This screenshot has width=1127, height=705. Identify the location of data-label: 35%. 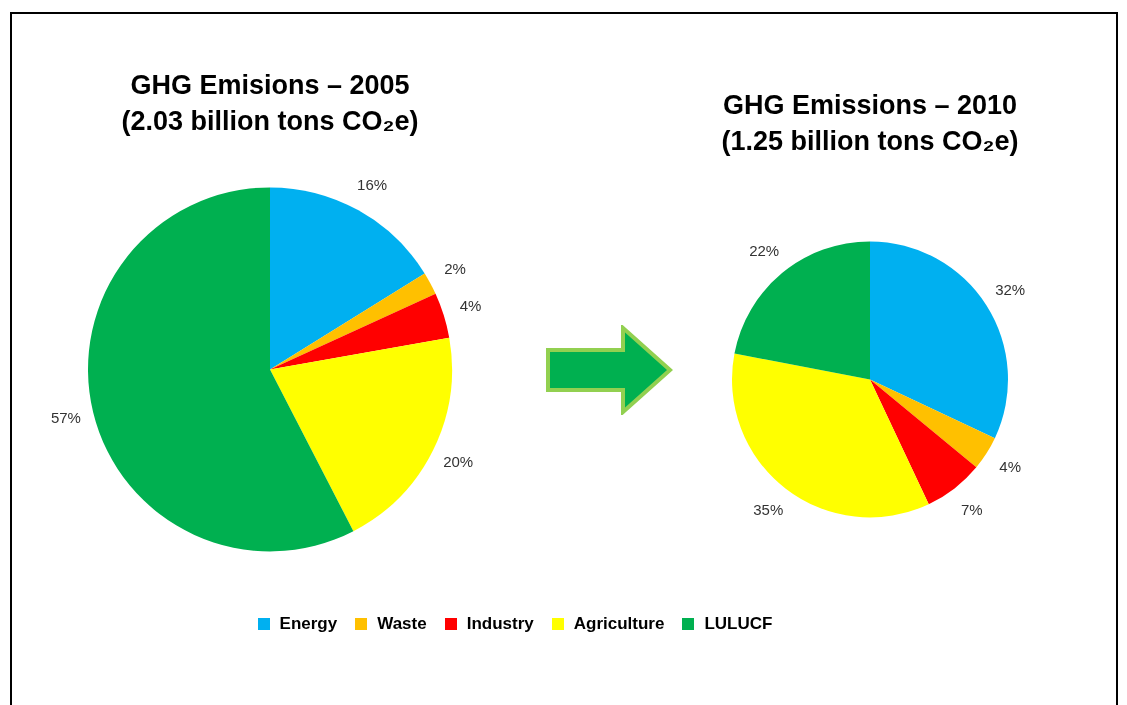
(768, 509).